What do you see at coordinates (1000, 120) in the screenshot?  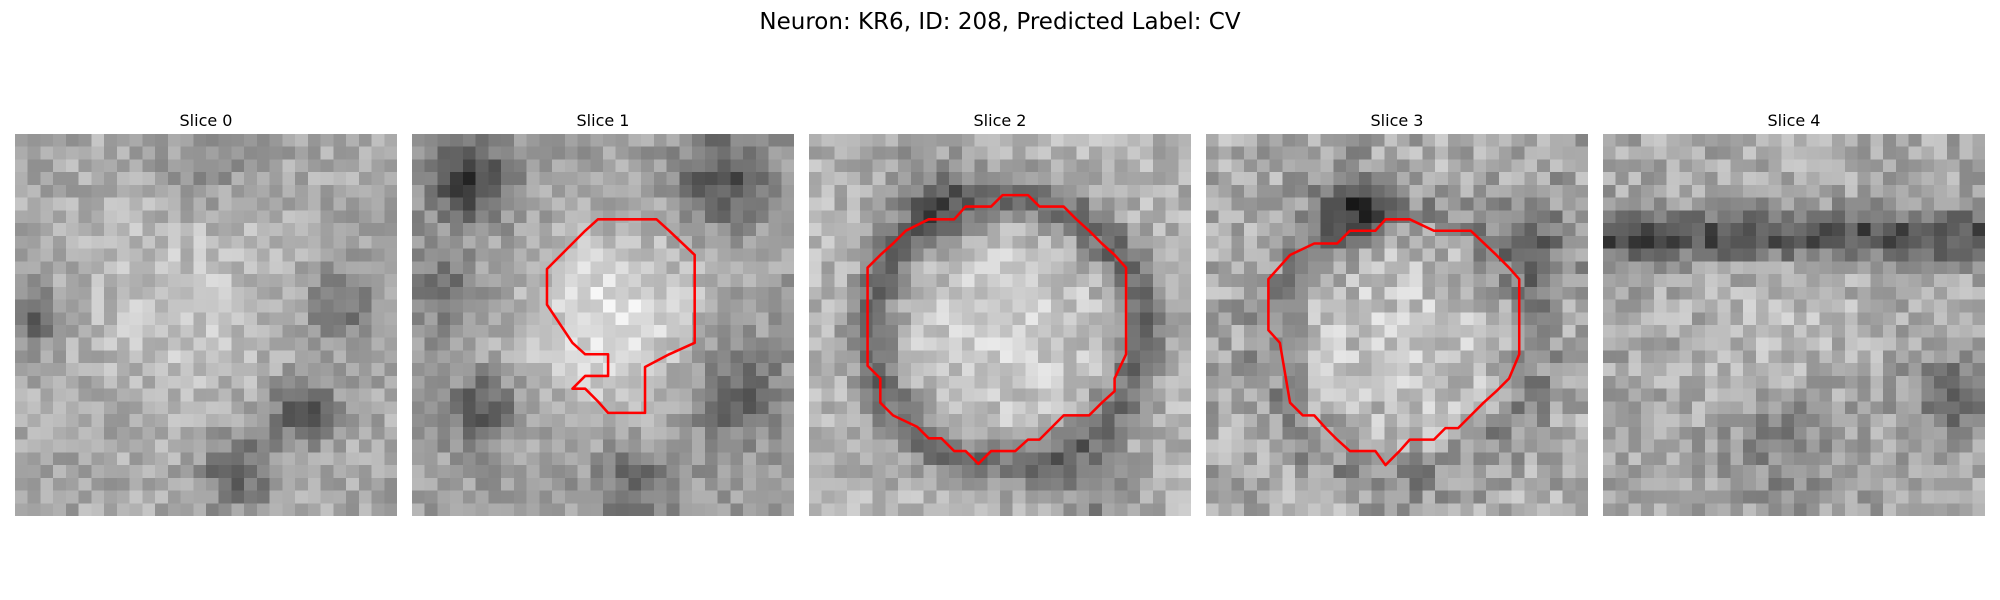 I see `slice-title: Slice 2` at bounding box center [1000, 120].